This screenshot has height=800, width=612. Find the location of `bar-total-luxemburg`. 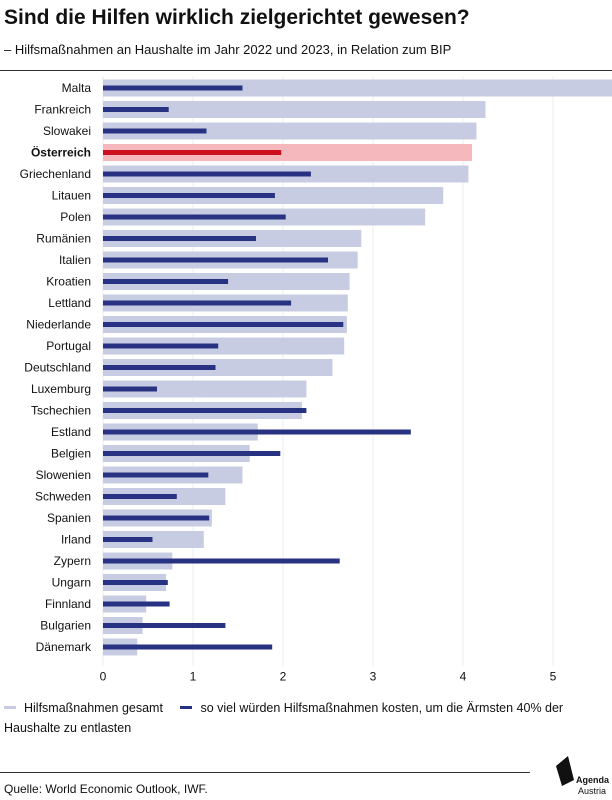

bar-total-luxemburg is located at coordinates (205, 389).